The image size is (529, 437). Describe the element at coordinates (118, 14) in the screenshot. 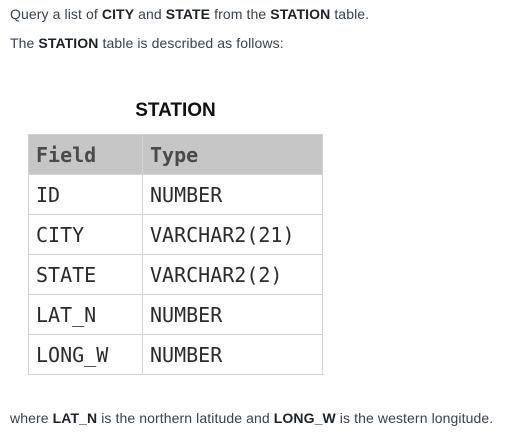

I see `keyword-city: CITY` at that location.